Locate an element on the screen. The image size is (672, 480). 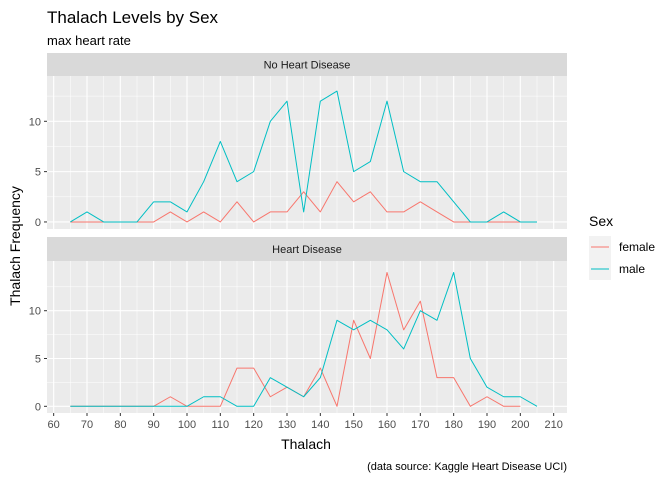
x-tick-label: 130 is located at coordinates (287, 425).